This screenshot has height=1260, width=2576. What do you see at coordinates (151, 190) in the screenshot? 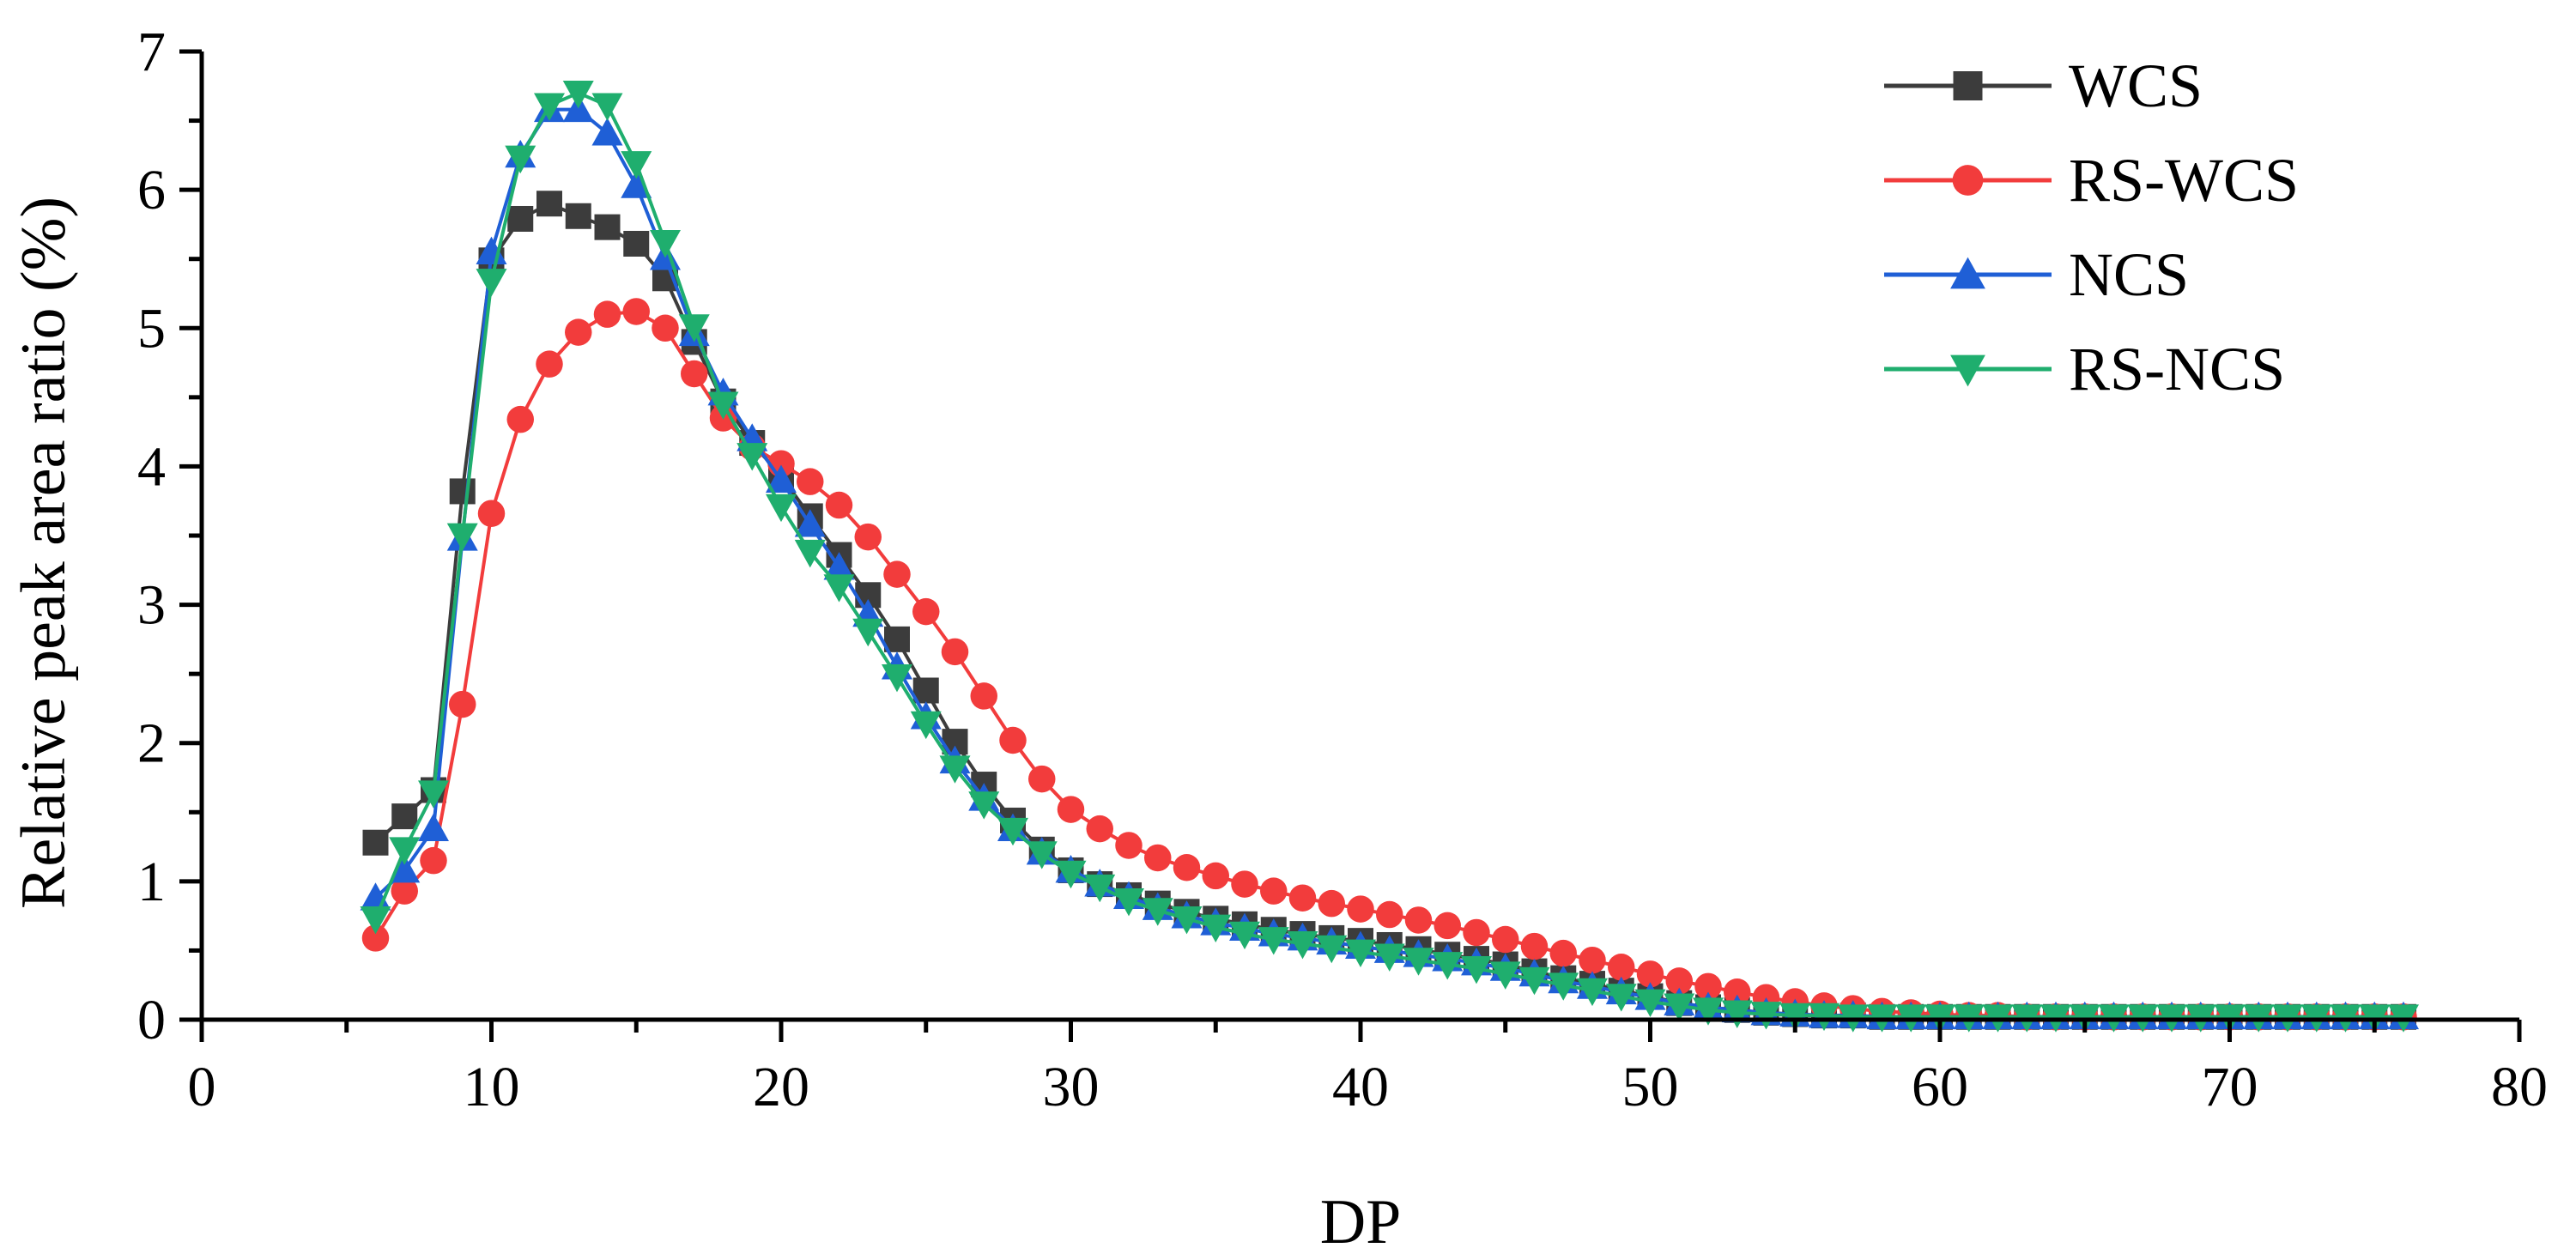
I see `y-tick-label: 6` at bounding box center [151, 190].